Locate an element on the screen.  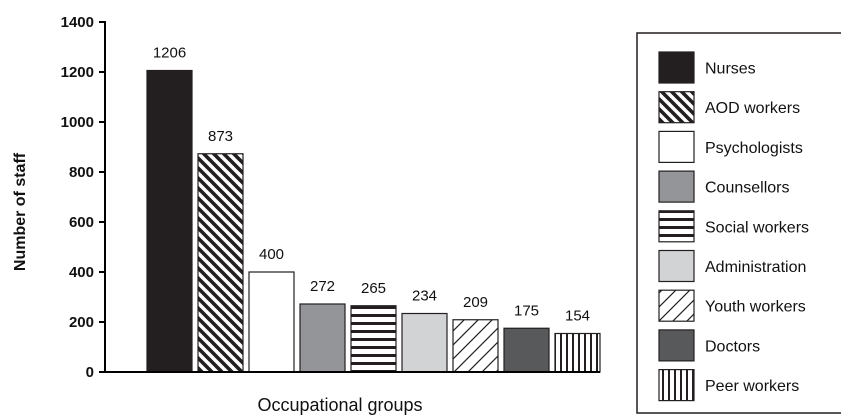
x-axis-title: Occupational groups is located at coordinates (339, 405).